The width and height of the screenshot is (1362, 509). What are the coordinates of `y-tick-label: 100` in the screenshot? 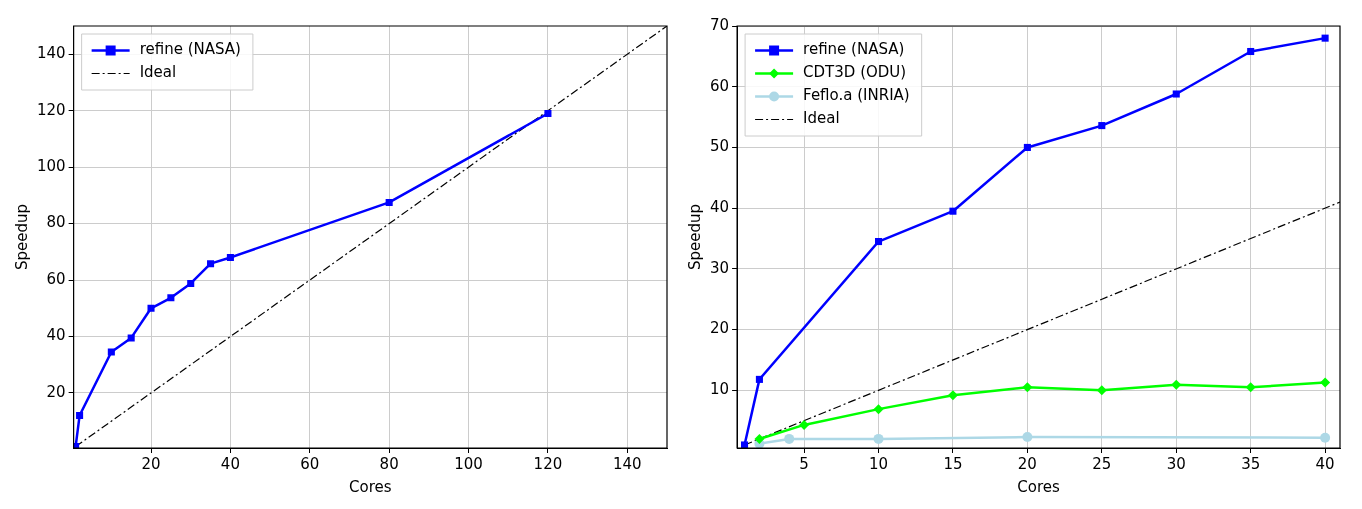 It's located at (51, 166).